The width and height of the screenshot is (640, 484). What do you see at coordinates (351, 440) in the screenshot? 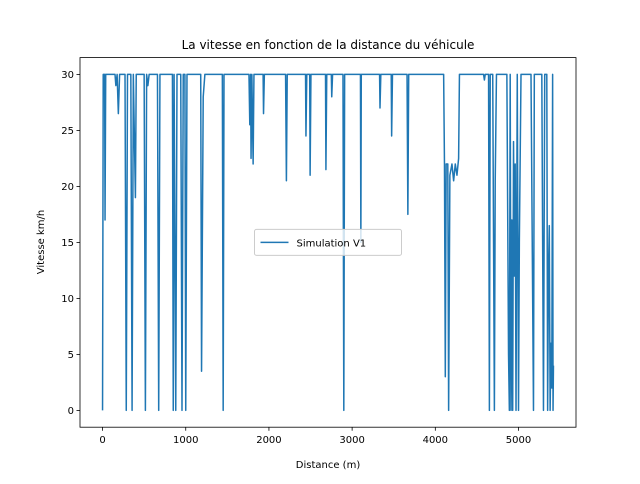
I see `x-tick-label: 3000` at bounding box center [351, 440].